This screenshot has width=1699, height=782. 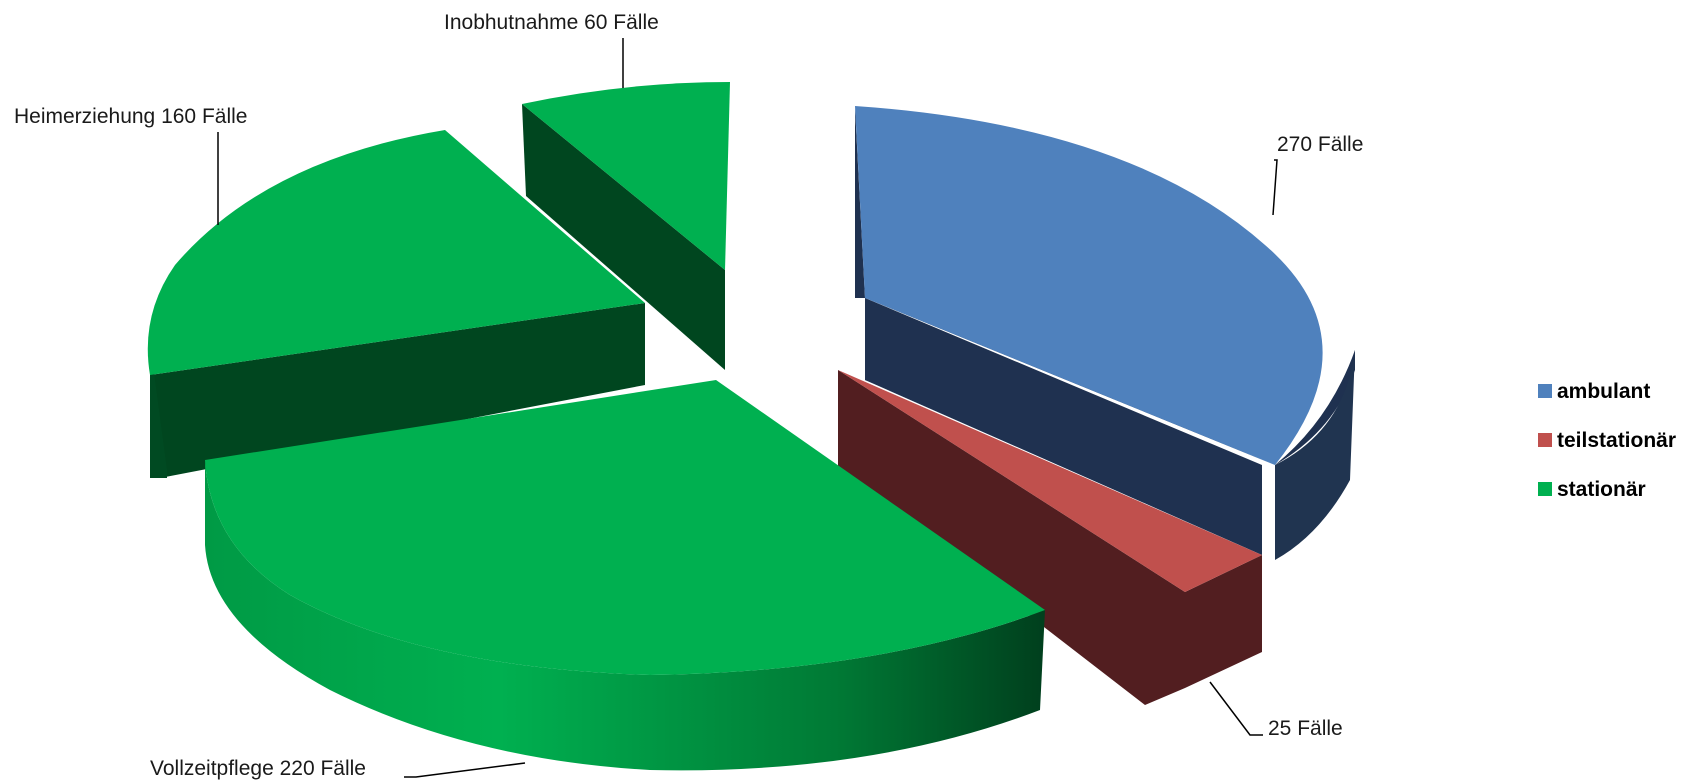 What do you see at coordinates (626, 176) in the screenshot?
I see `slice-inobhutnahme-top` at bounding box center [626, 176].